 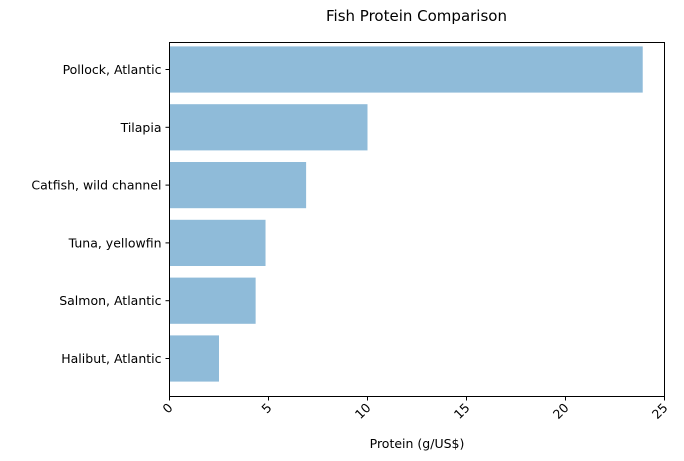 What do you see at coordinates (115, 242) in the screenshot?
I see `y-tick-label: Tuna, yellowfin` at bounding box center [115, 242].